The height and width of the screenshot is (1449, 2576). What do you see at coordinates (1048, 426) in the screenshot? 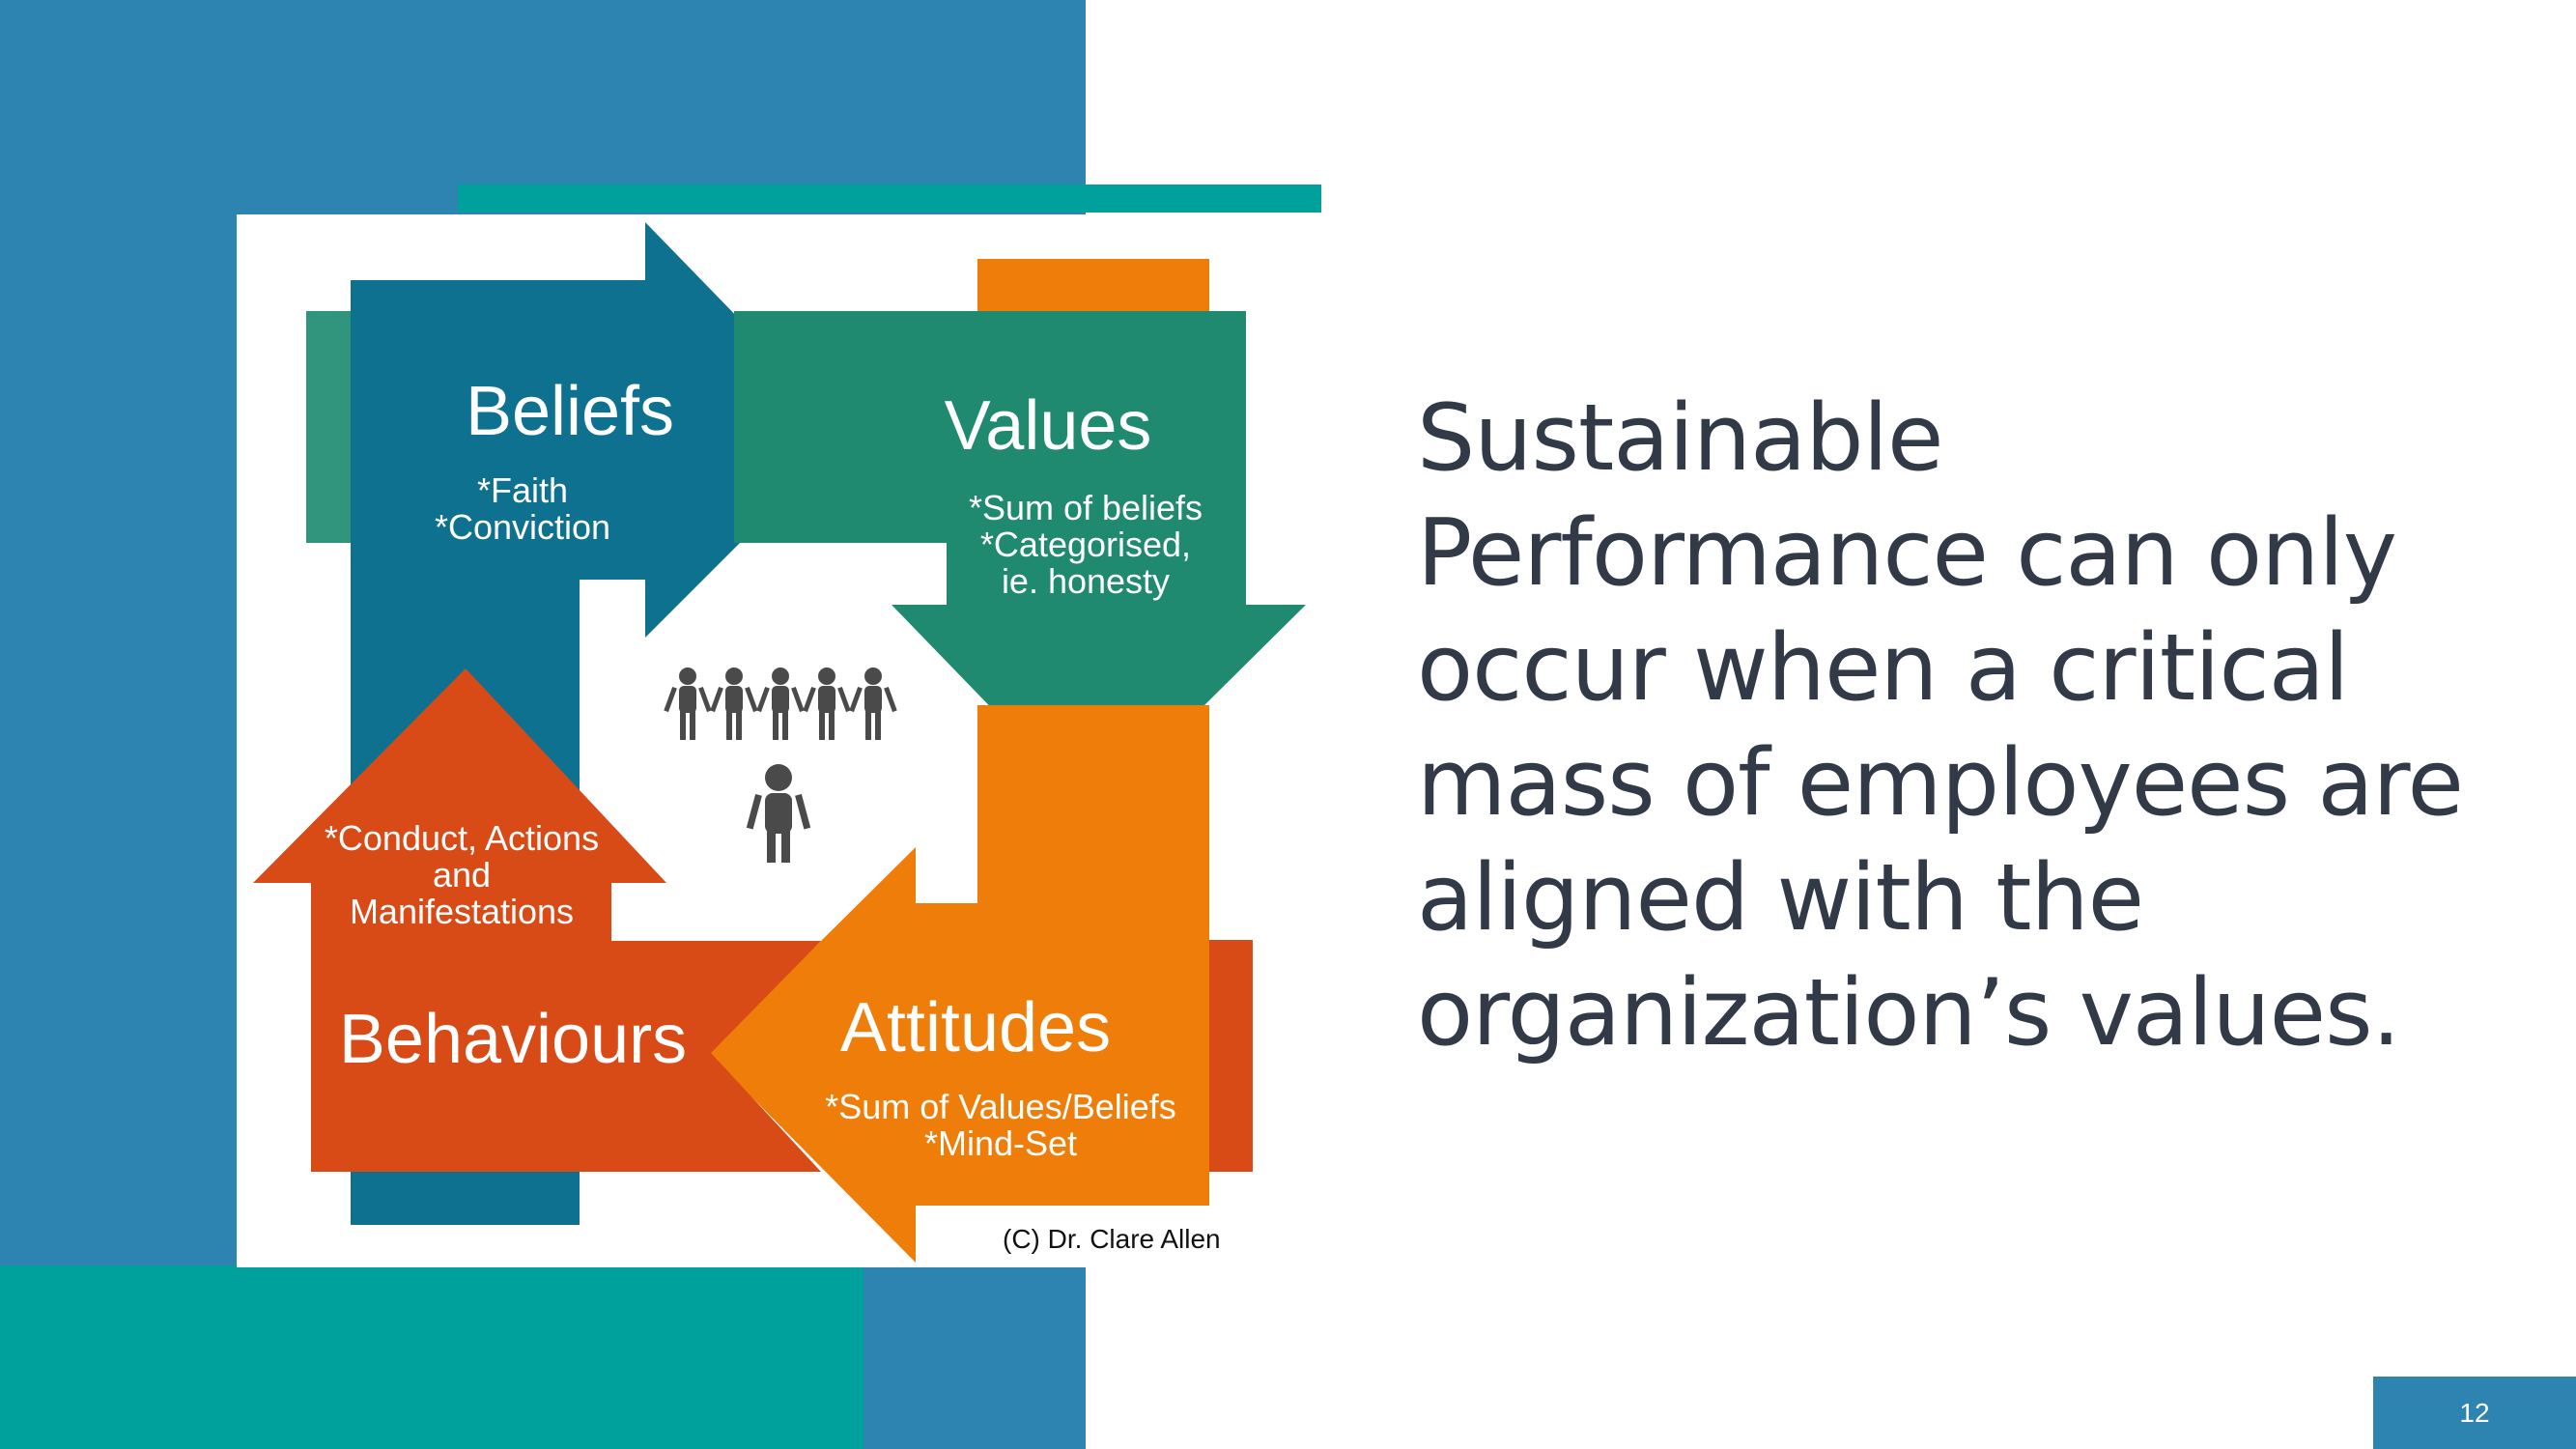
I see `values-title: Values` at bounding box center [1048, 426].